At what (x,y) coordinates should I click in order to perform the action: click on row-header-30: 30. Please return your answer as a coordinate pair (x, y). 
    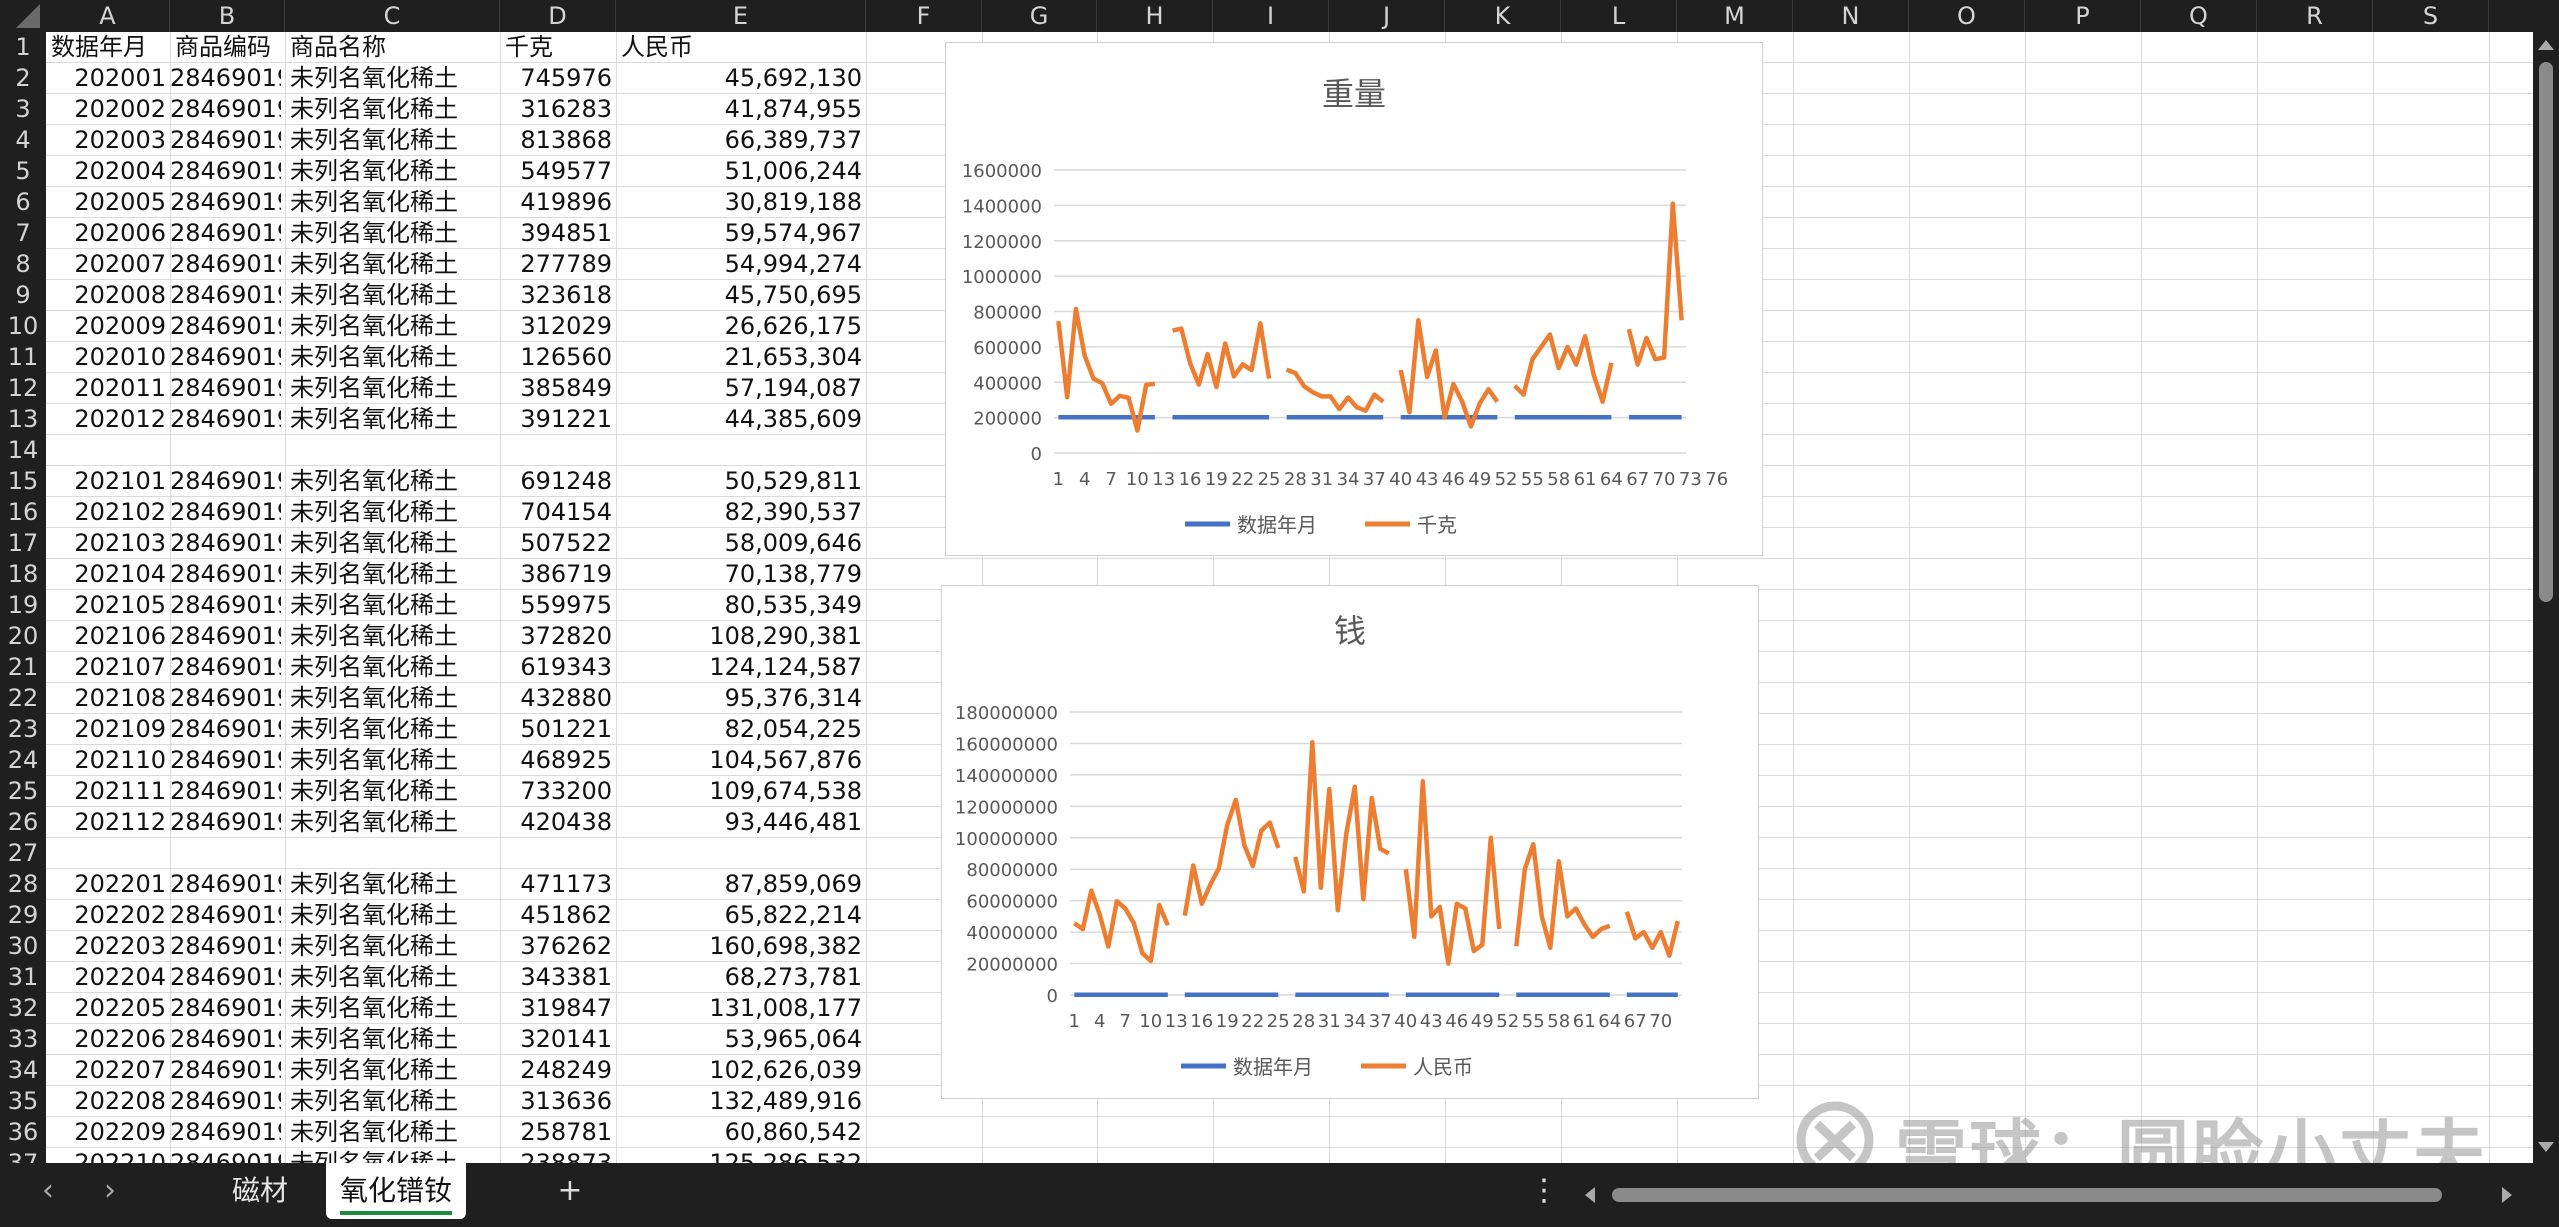
    Looking at the image, I should click on (23, 946).